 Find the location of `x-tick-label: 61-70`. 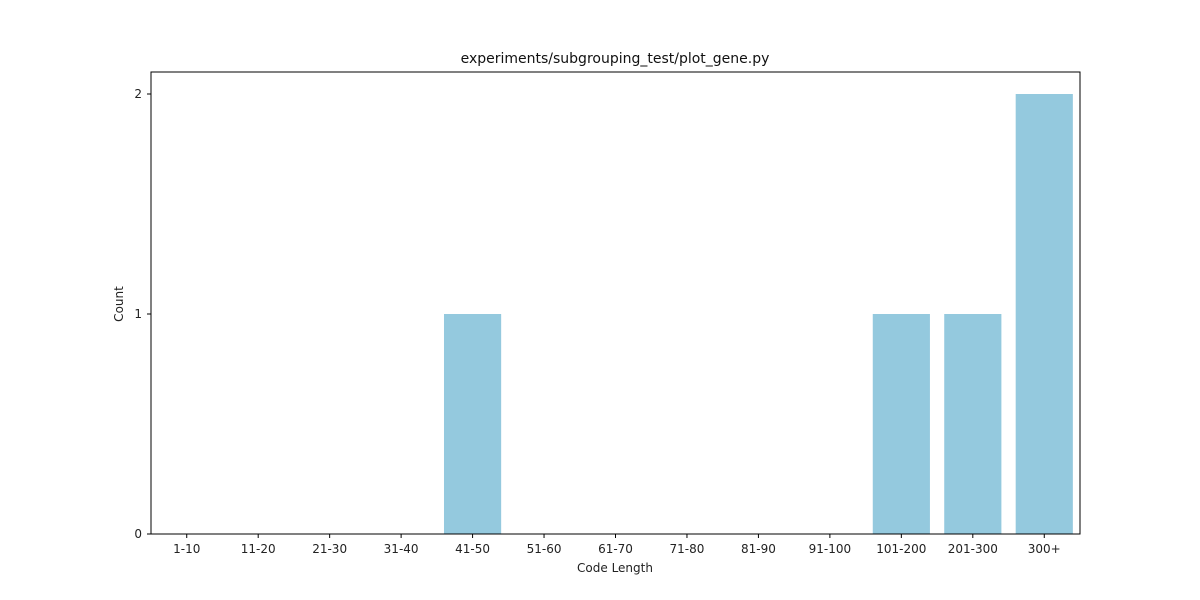

x-tick-label: 61-70 is located at coordinates (615, 549).